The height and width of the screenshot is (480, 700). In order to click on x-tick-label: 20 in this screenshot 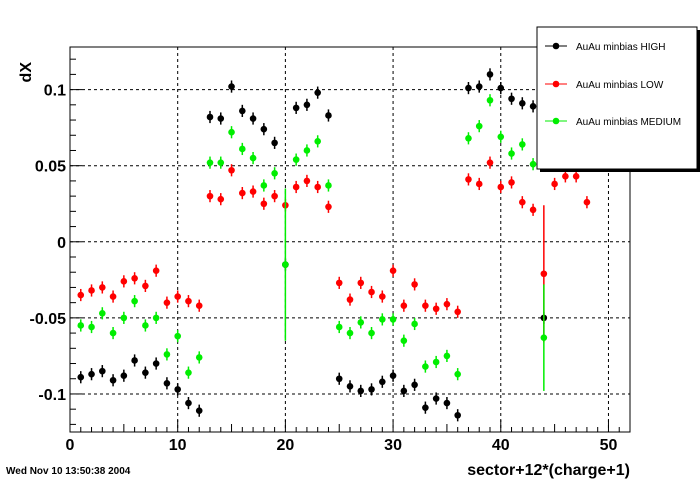, I will do `click(285, 445)`.